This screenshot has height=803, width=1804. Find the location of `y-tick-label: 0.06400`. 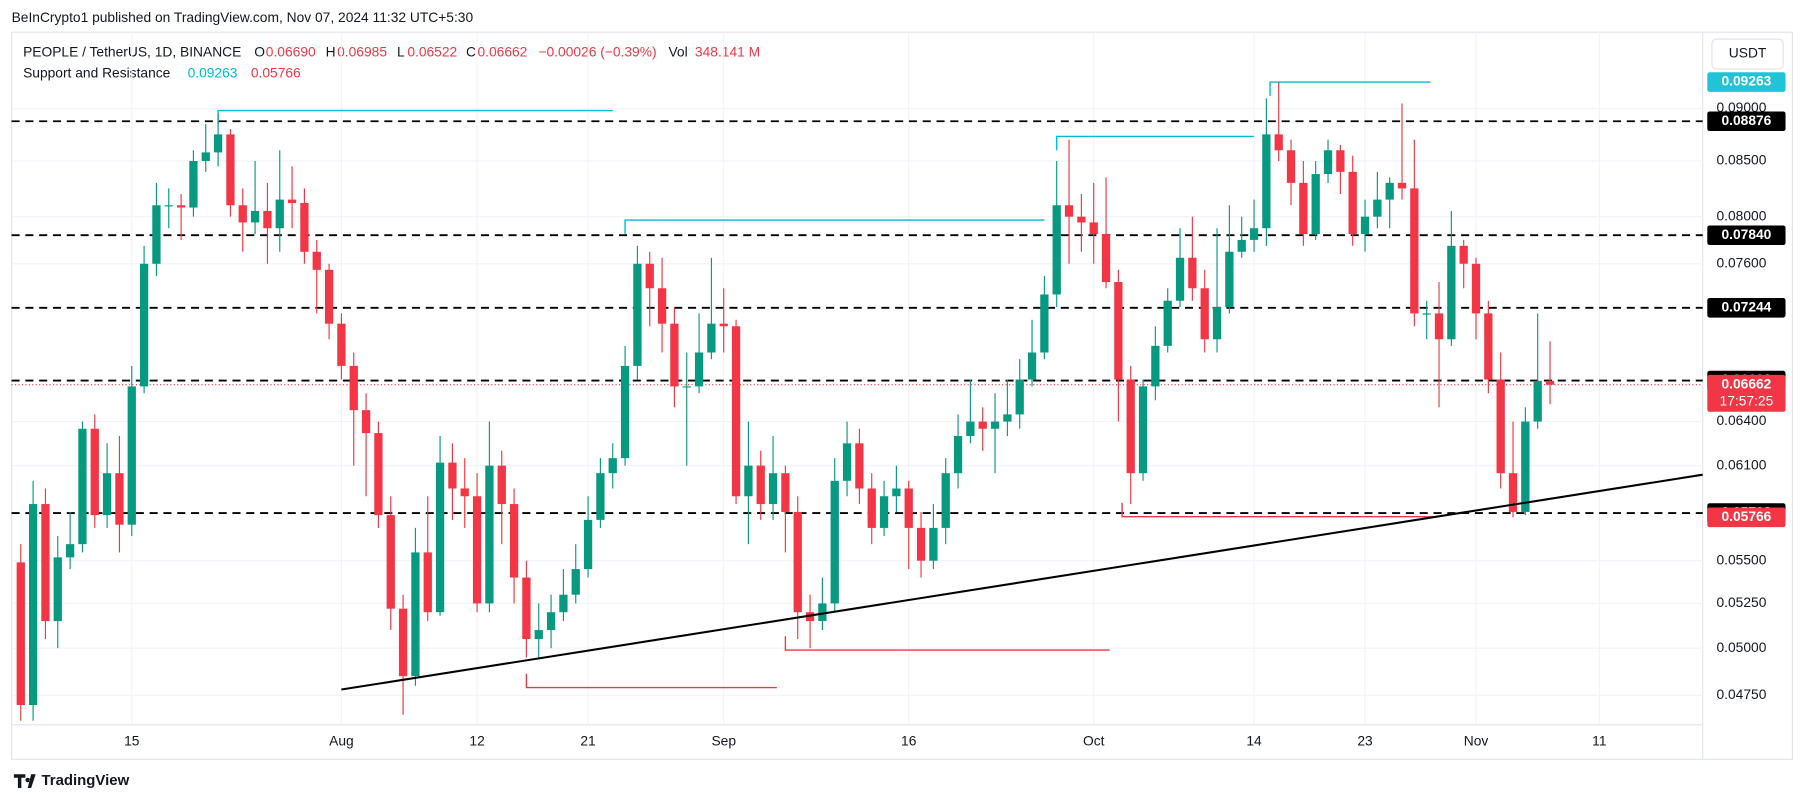

y-tick-label: 0.06400 is located at coordinates (1742, 420).